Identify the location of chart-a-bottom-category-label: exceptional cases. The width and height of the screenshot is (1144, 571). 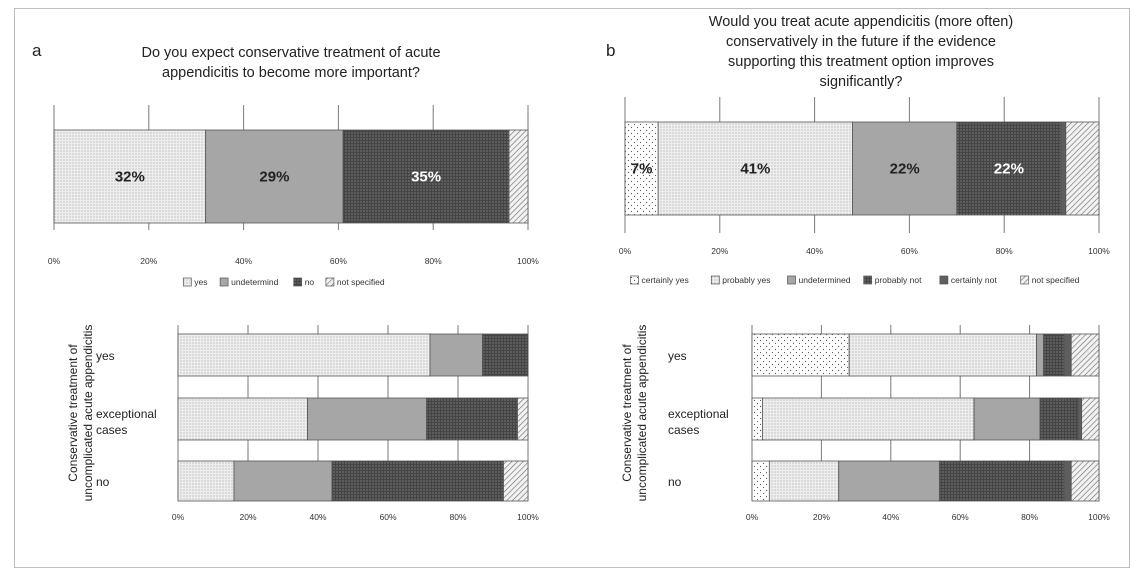
(126, 422).